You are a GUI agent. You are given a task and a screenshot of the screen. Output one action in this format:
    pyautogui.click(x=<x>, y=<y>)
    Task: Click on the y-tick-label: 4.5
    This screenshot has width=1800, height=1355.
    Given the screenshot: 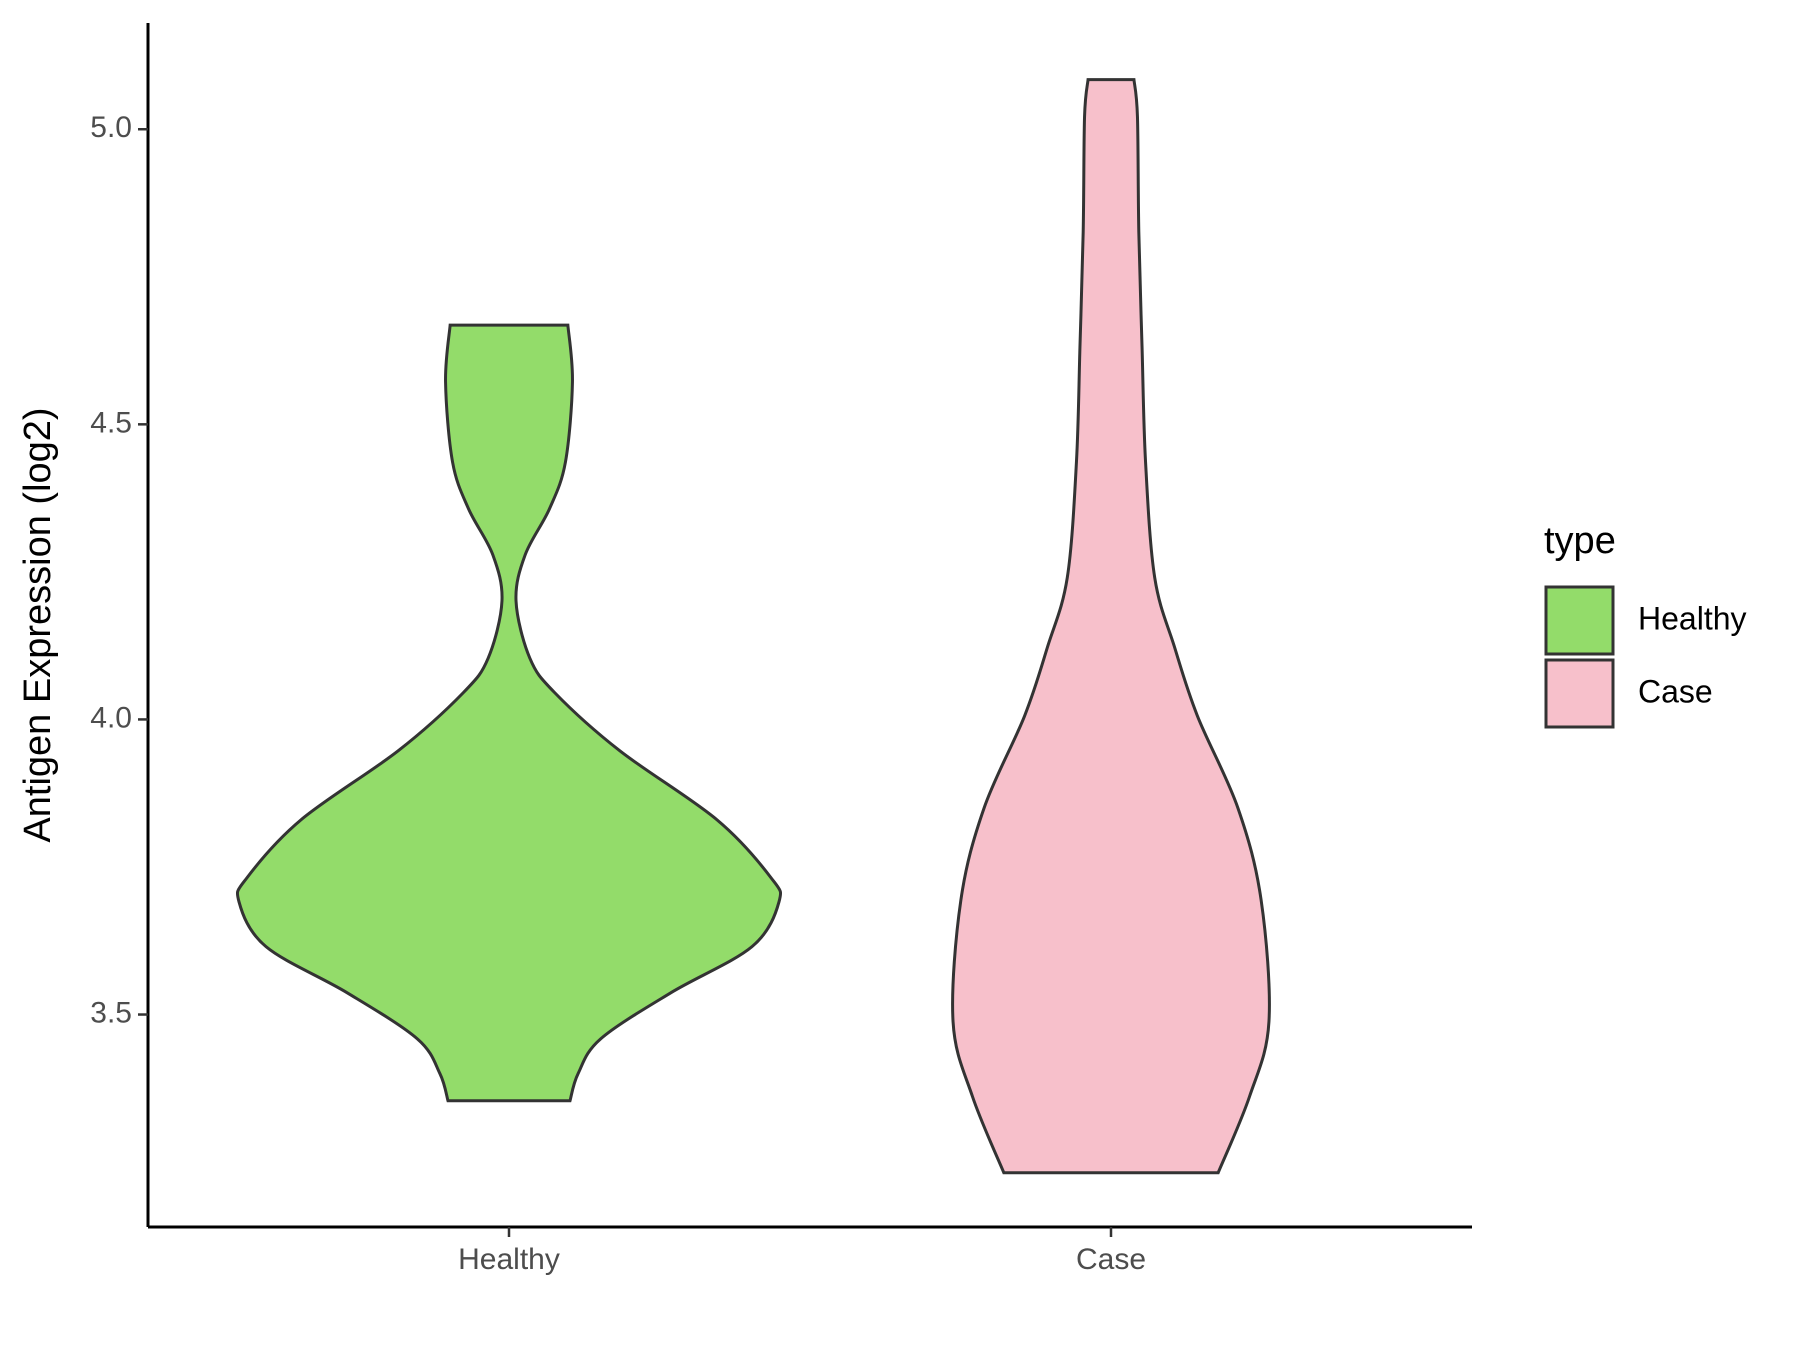 What is the action you would take?
    pyautogui.click(x=111, y=422)
    